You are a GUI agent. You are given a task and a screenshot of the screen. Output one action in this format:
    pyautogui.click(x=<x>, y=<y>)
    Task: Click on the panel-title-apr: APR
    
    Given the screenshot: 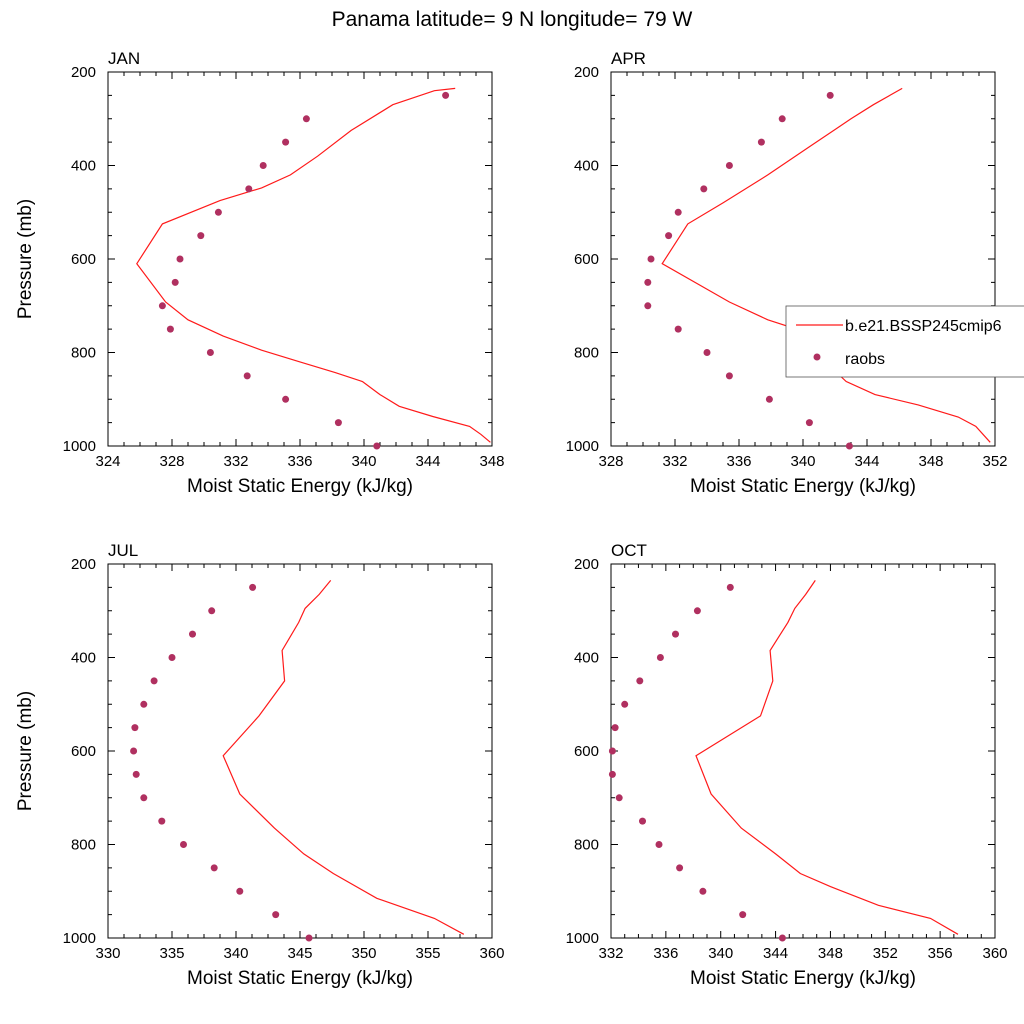 What is the action you would take?
    pyautogui.click(x=628, y=58)
    